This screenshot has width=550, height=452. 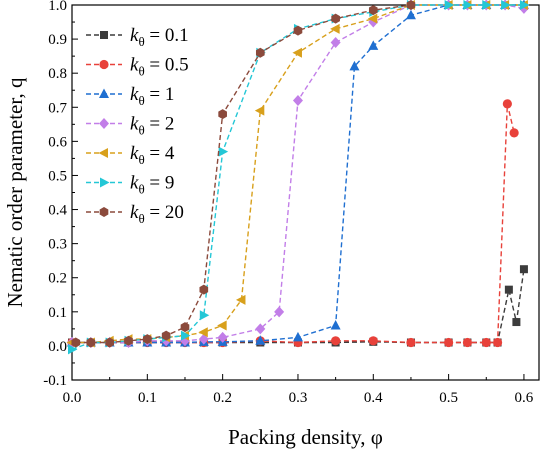 What do you see at coordinates (60, 194) in the screenshot?
I see `y-axis: -0.1 0.0 0.1 0.2 0.3 0.4 0.5 0.6 0.7 0.8 0.9 1.0` at bounding box center [60, 194].